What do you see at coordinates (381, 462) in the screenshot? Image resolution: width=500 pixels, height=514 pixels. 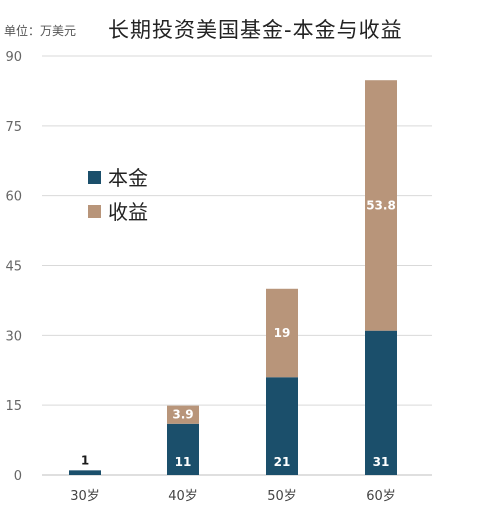 I see `data-label-principal: 31` at bounding box center [381, 462].